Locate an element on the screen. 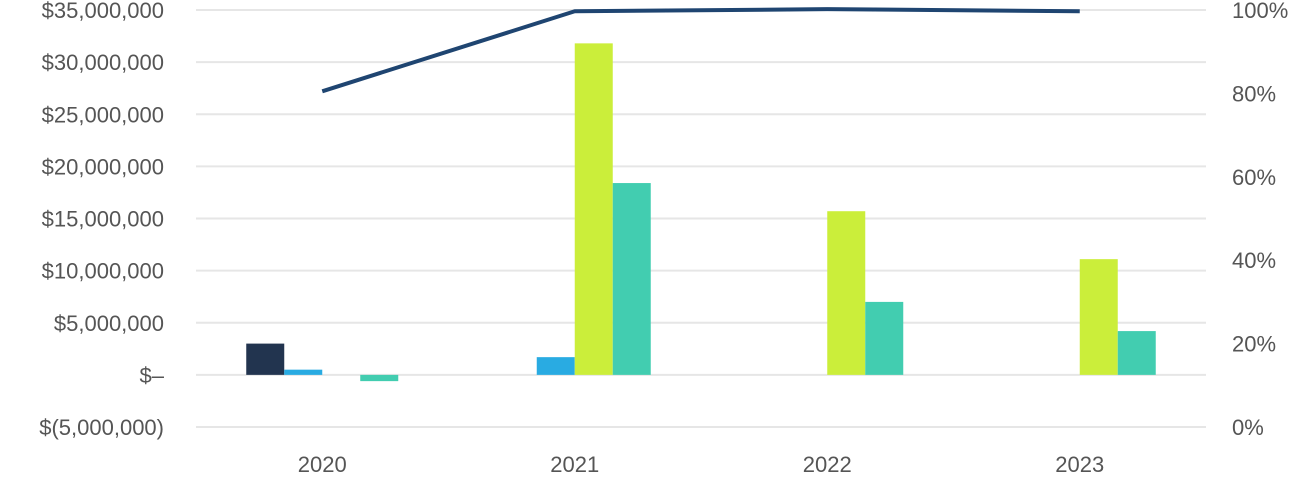  y2-tick-label: 20% is located at coordinates (1254, 344).